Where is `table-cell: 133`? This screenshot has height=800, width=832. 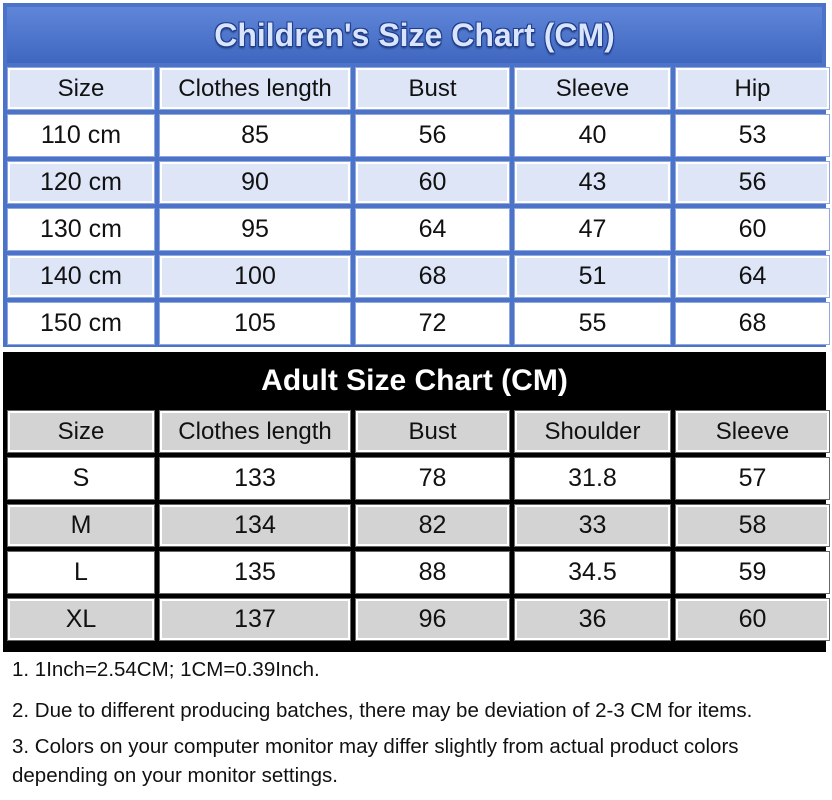
table-cell: 133 is located at coordinates (255, 478).